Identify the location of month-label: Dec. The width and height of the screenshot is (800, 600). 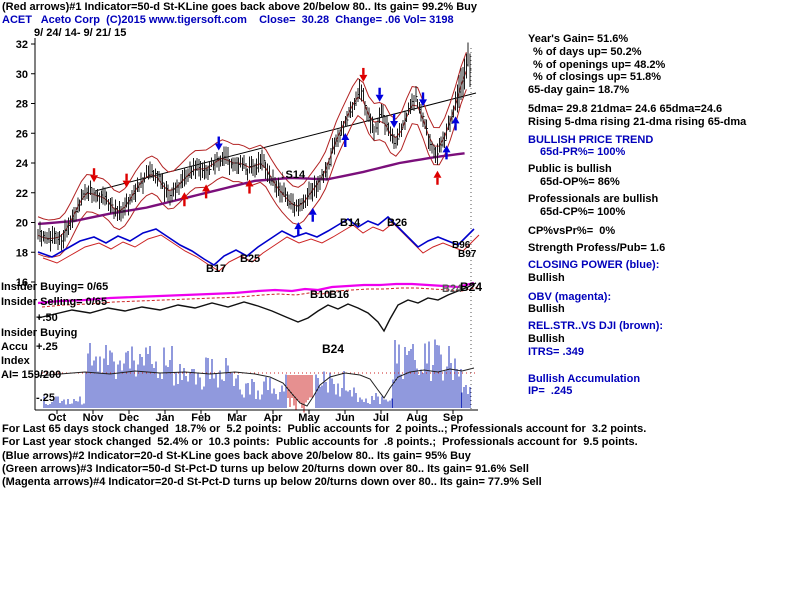
(129, 418).